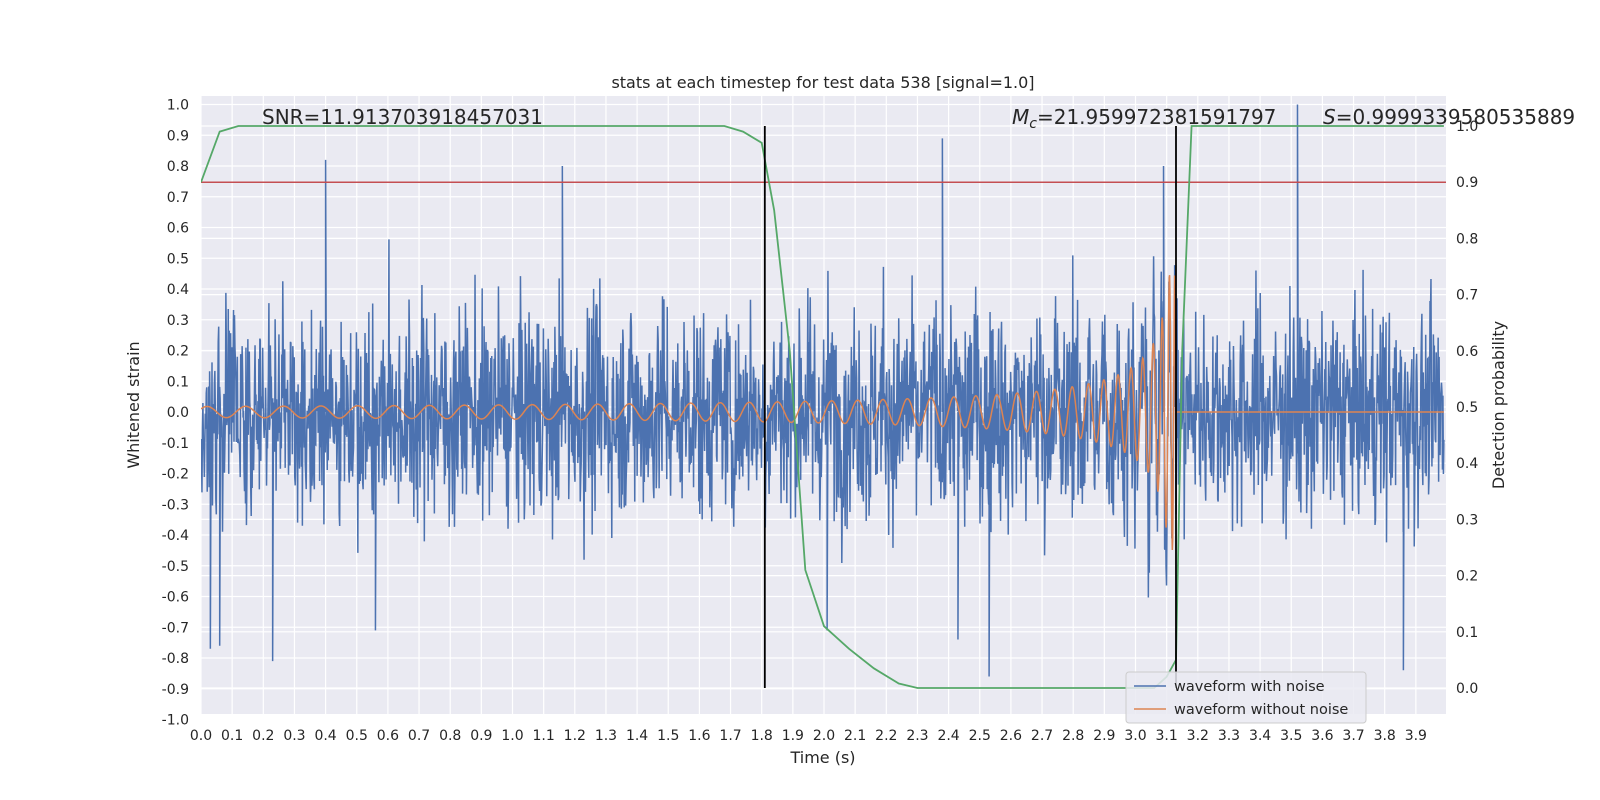 This screenshot has width=1600, height=800. Describe the element at coordinates (450, 736) in the screenshot. I see `x-tick-label: 0.8` at that location.